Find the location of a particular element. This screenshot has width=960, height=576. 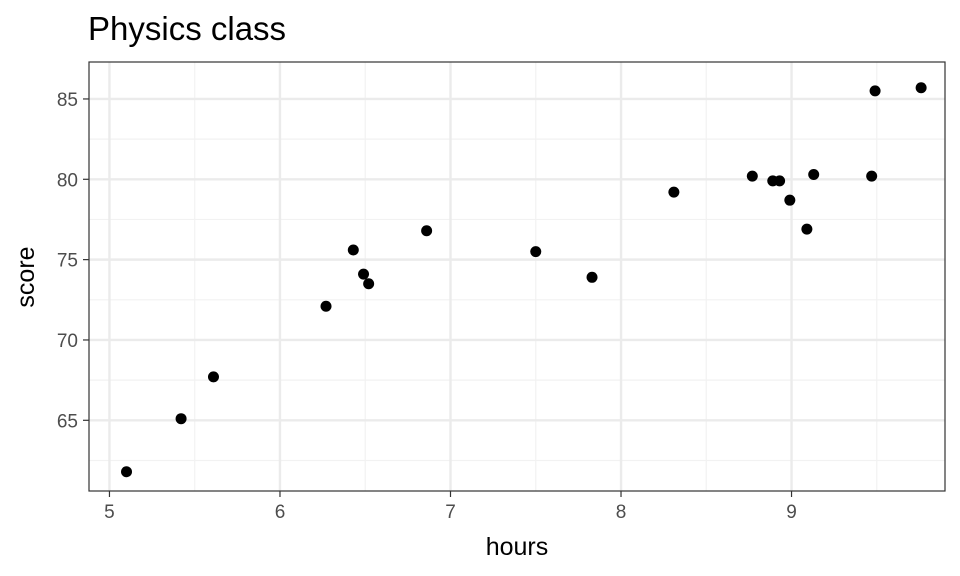

y-tick-label: 70 is located at coordinates (67, 341).